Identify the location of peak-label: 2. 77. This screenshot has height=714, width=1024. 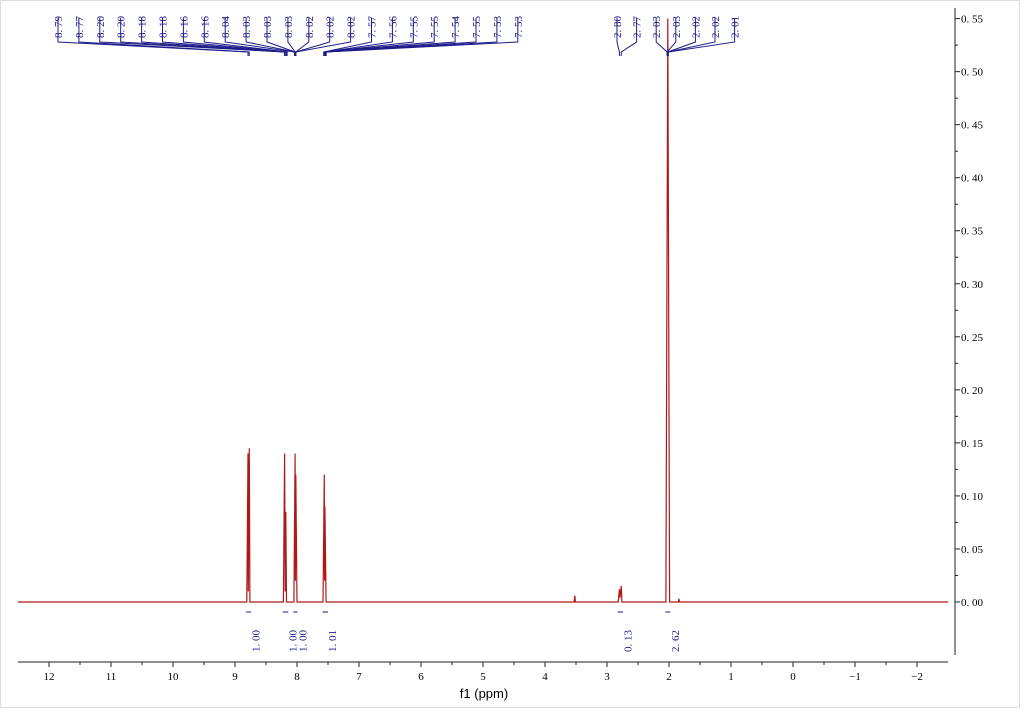
(638, 27).